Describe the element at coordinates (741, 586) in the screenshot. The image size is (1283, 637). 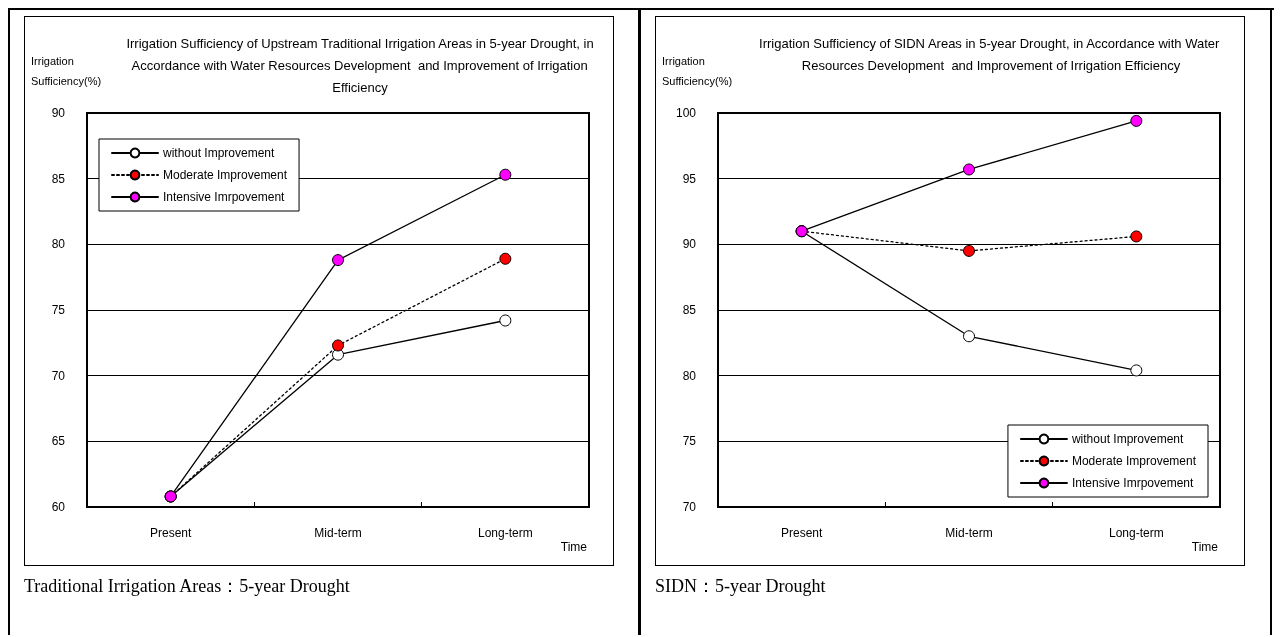
I see `text: SIDN：5-year Drought` at that location.